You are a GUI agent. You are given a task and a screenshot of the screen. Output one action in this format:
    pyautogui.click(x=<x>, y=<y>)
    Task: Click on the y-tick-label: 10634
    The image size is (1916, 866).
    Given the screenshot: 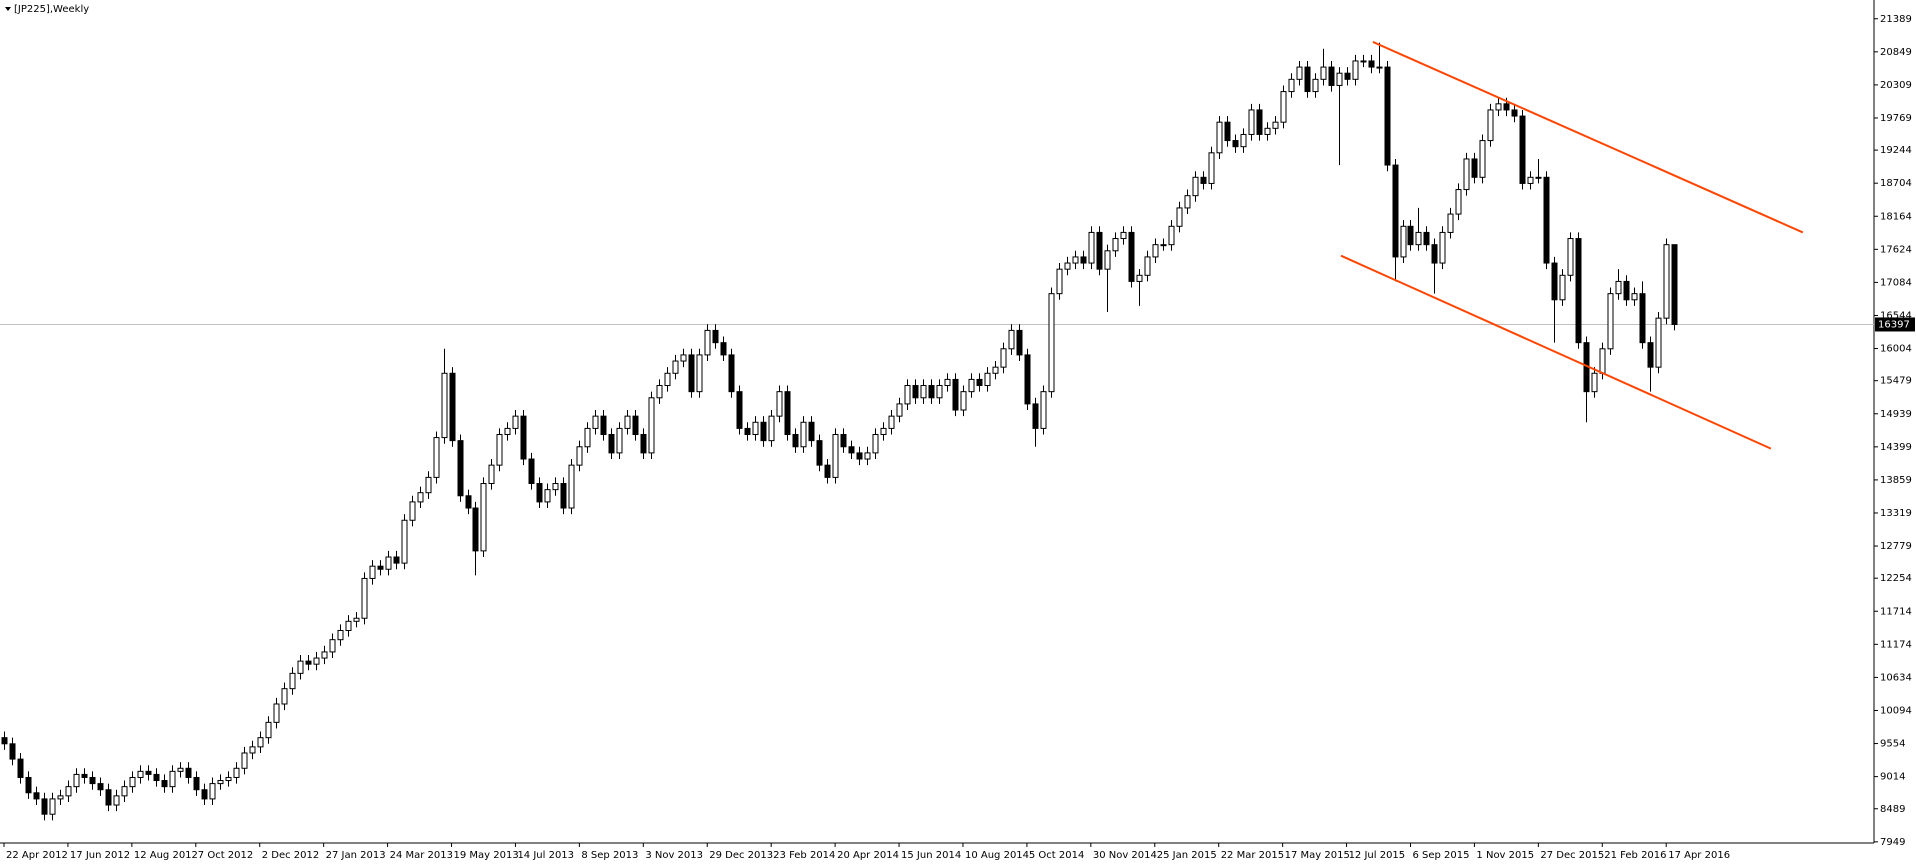 What is the action you would take?
    pyautogui.click(x=1896, y=677)
    